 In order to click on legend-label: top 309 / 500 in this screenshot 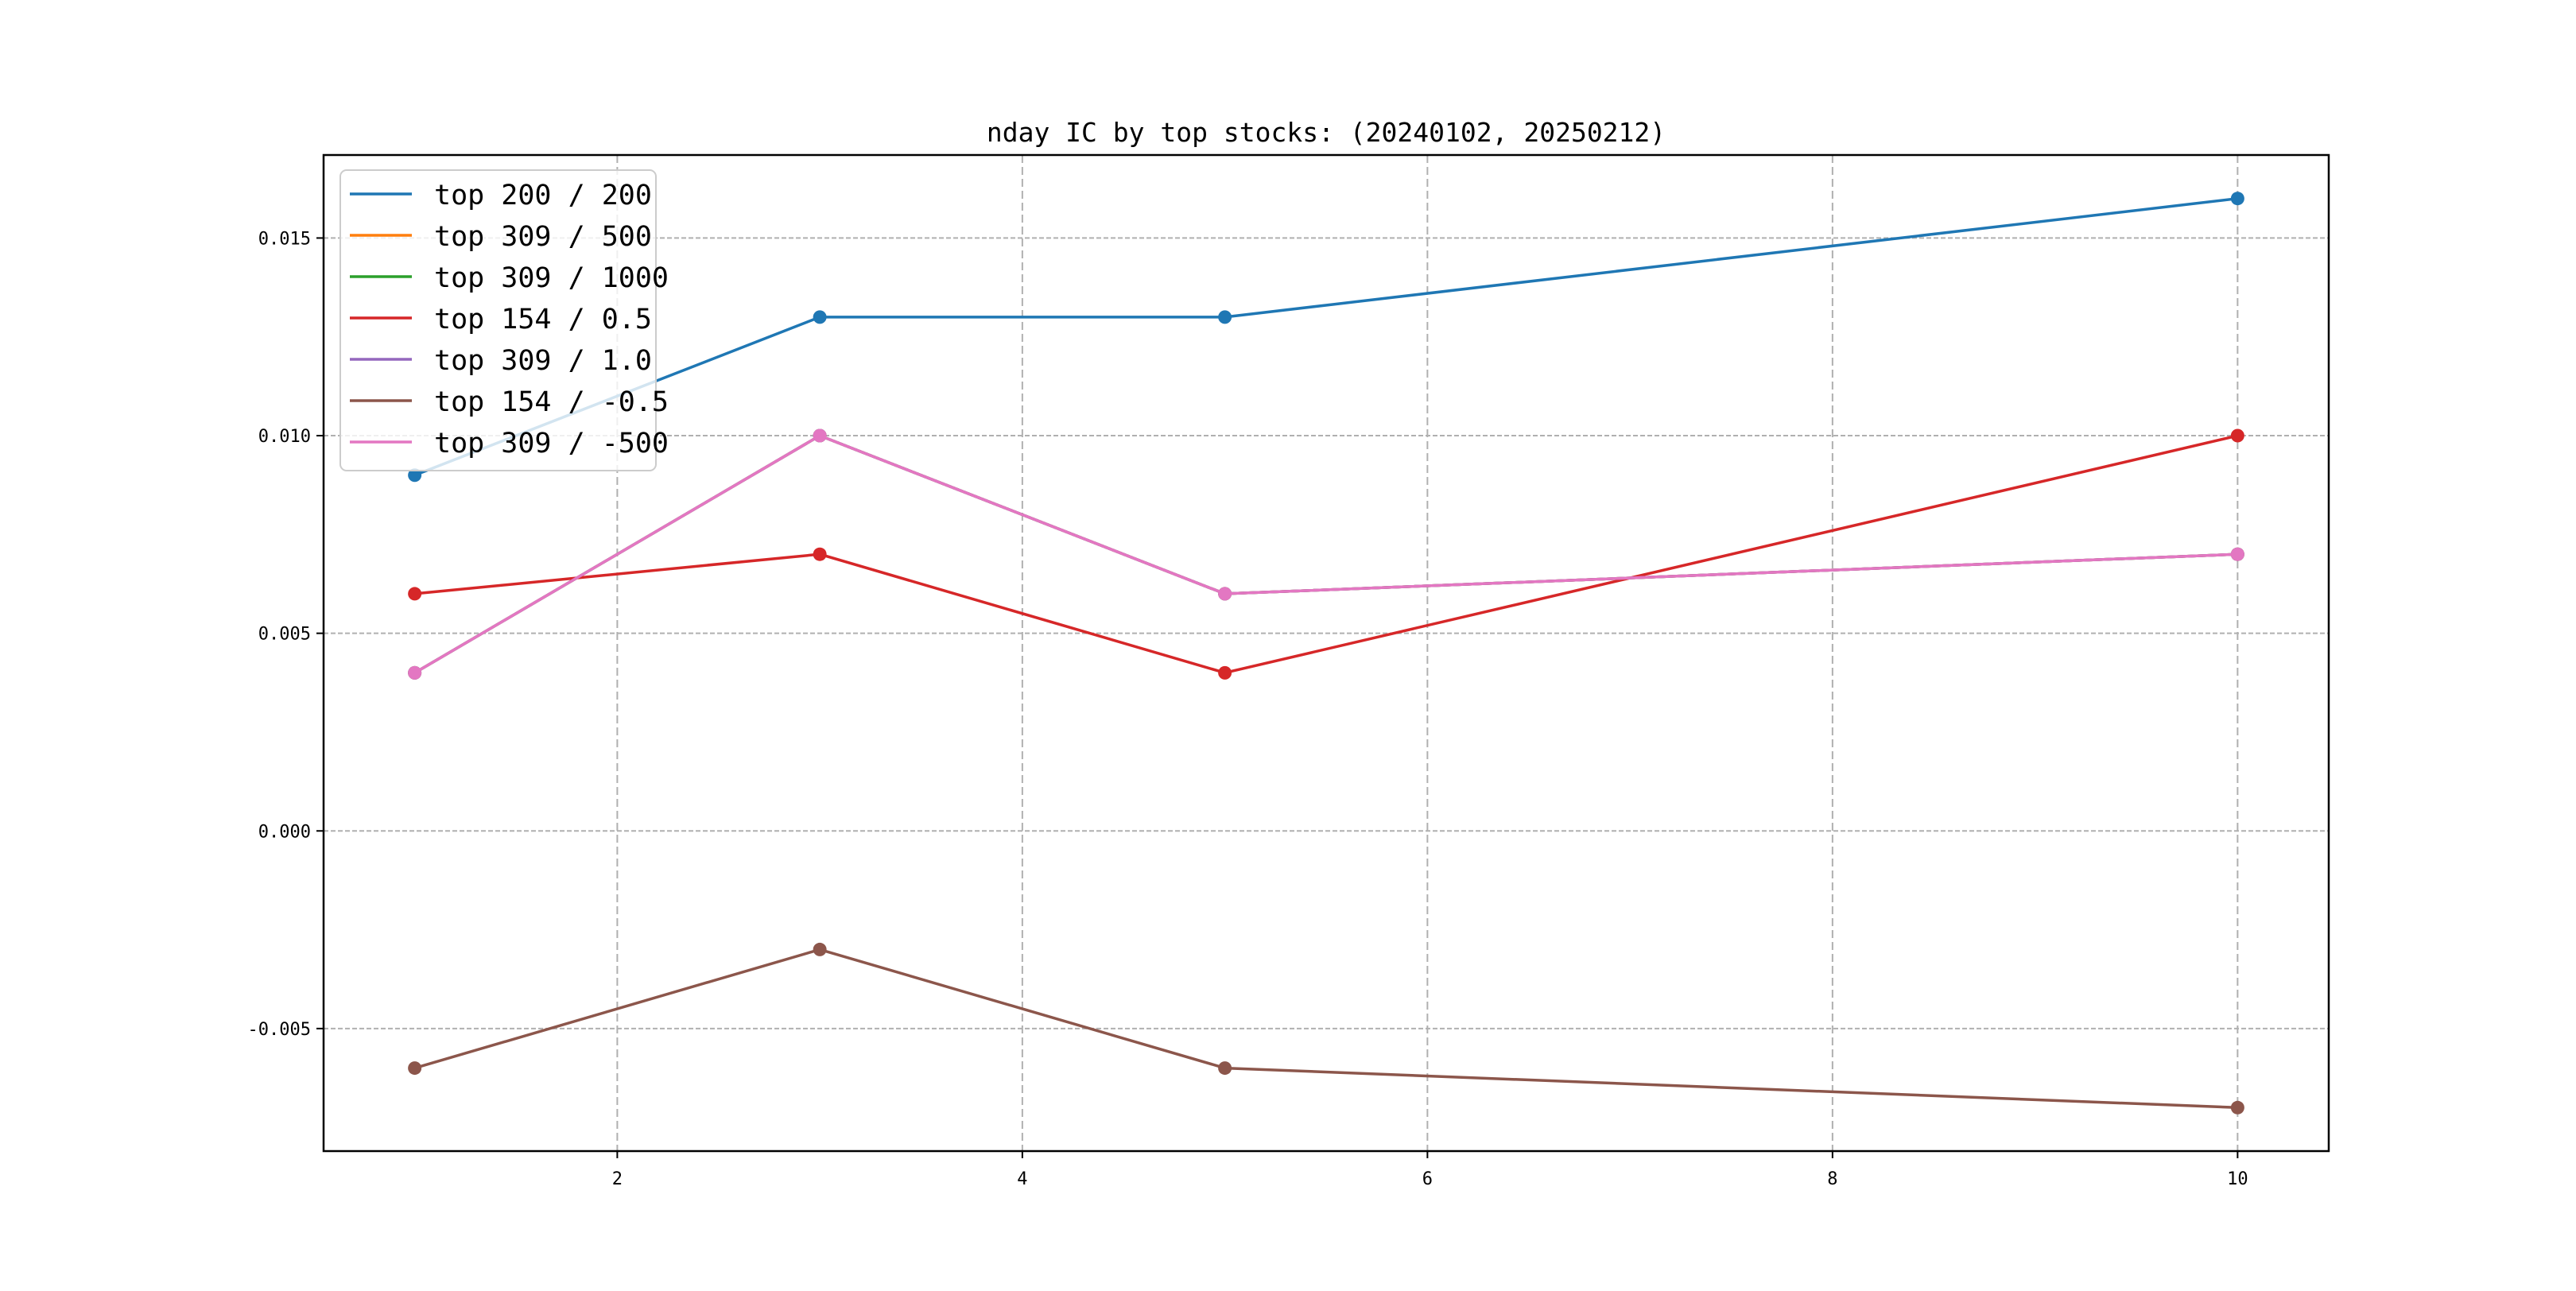, I will do `click(543, 237)`.